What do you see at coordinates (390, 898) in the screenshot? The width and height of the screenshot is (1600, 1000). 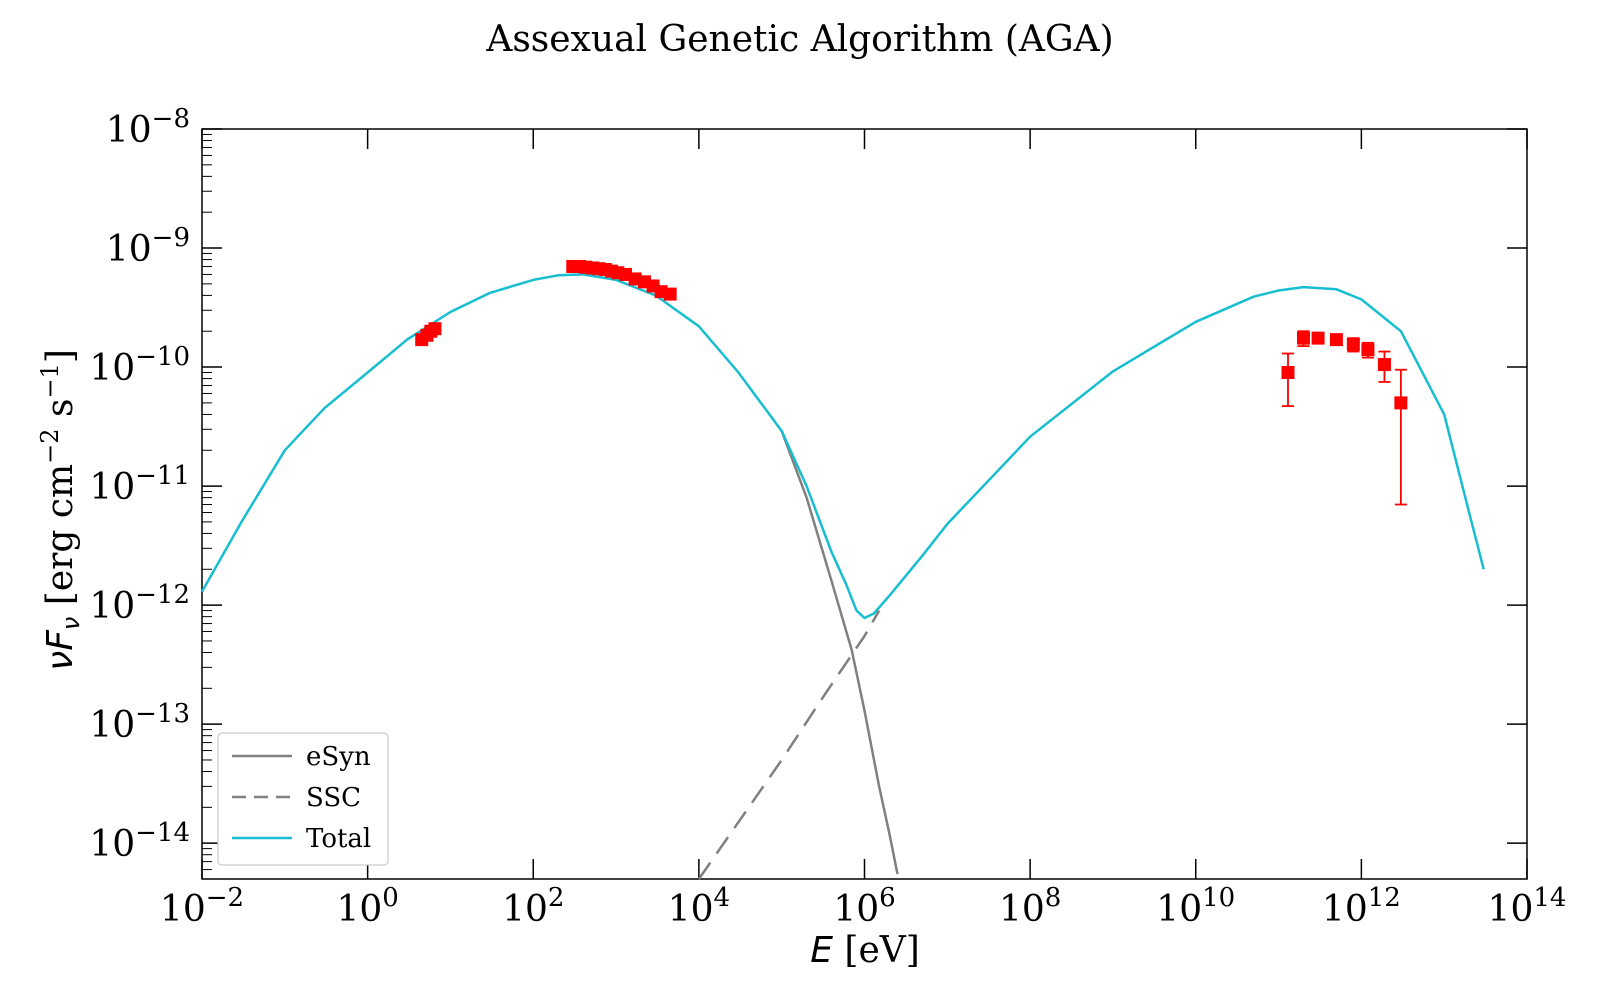 I see `x-tick-label-exp: 0` at bounding box center [390, 898].